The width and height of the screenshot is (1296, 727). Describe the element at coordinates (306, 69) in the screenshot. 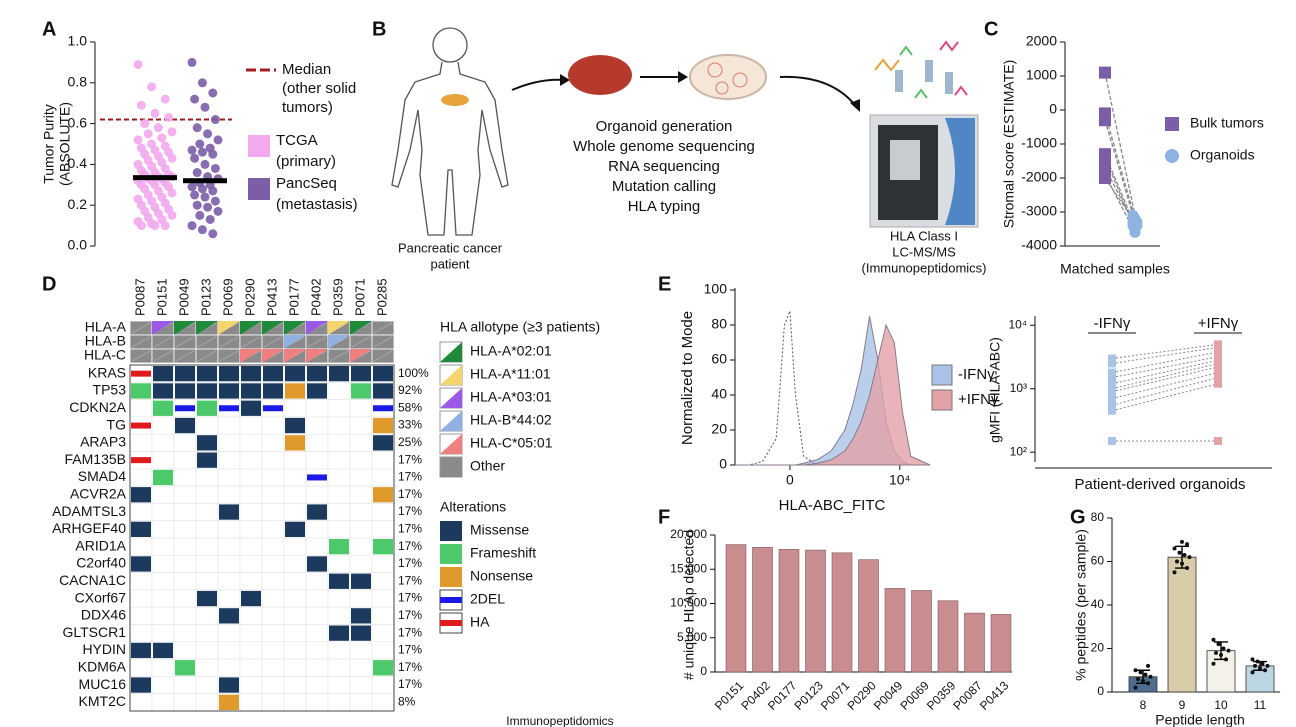

I see `legend-label: Median` at that location.